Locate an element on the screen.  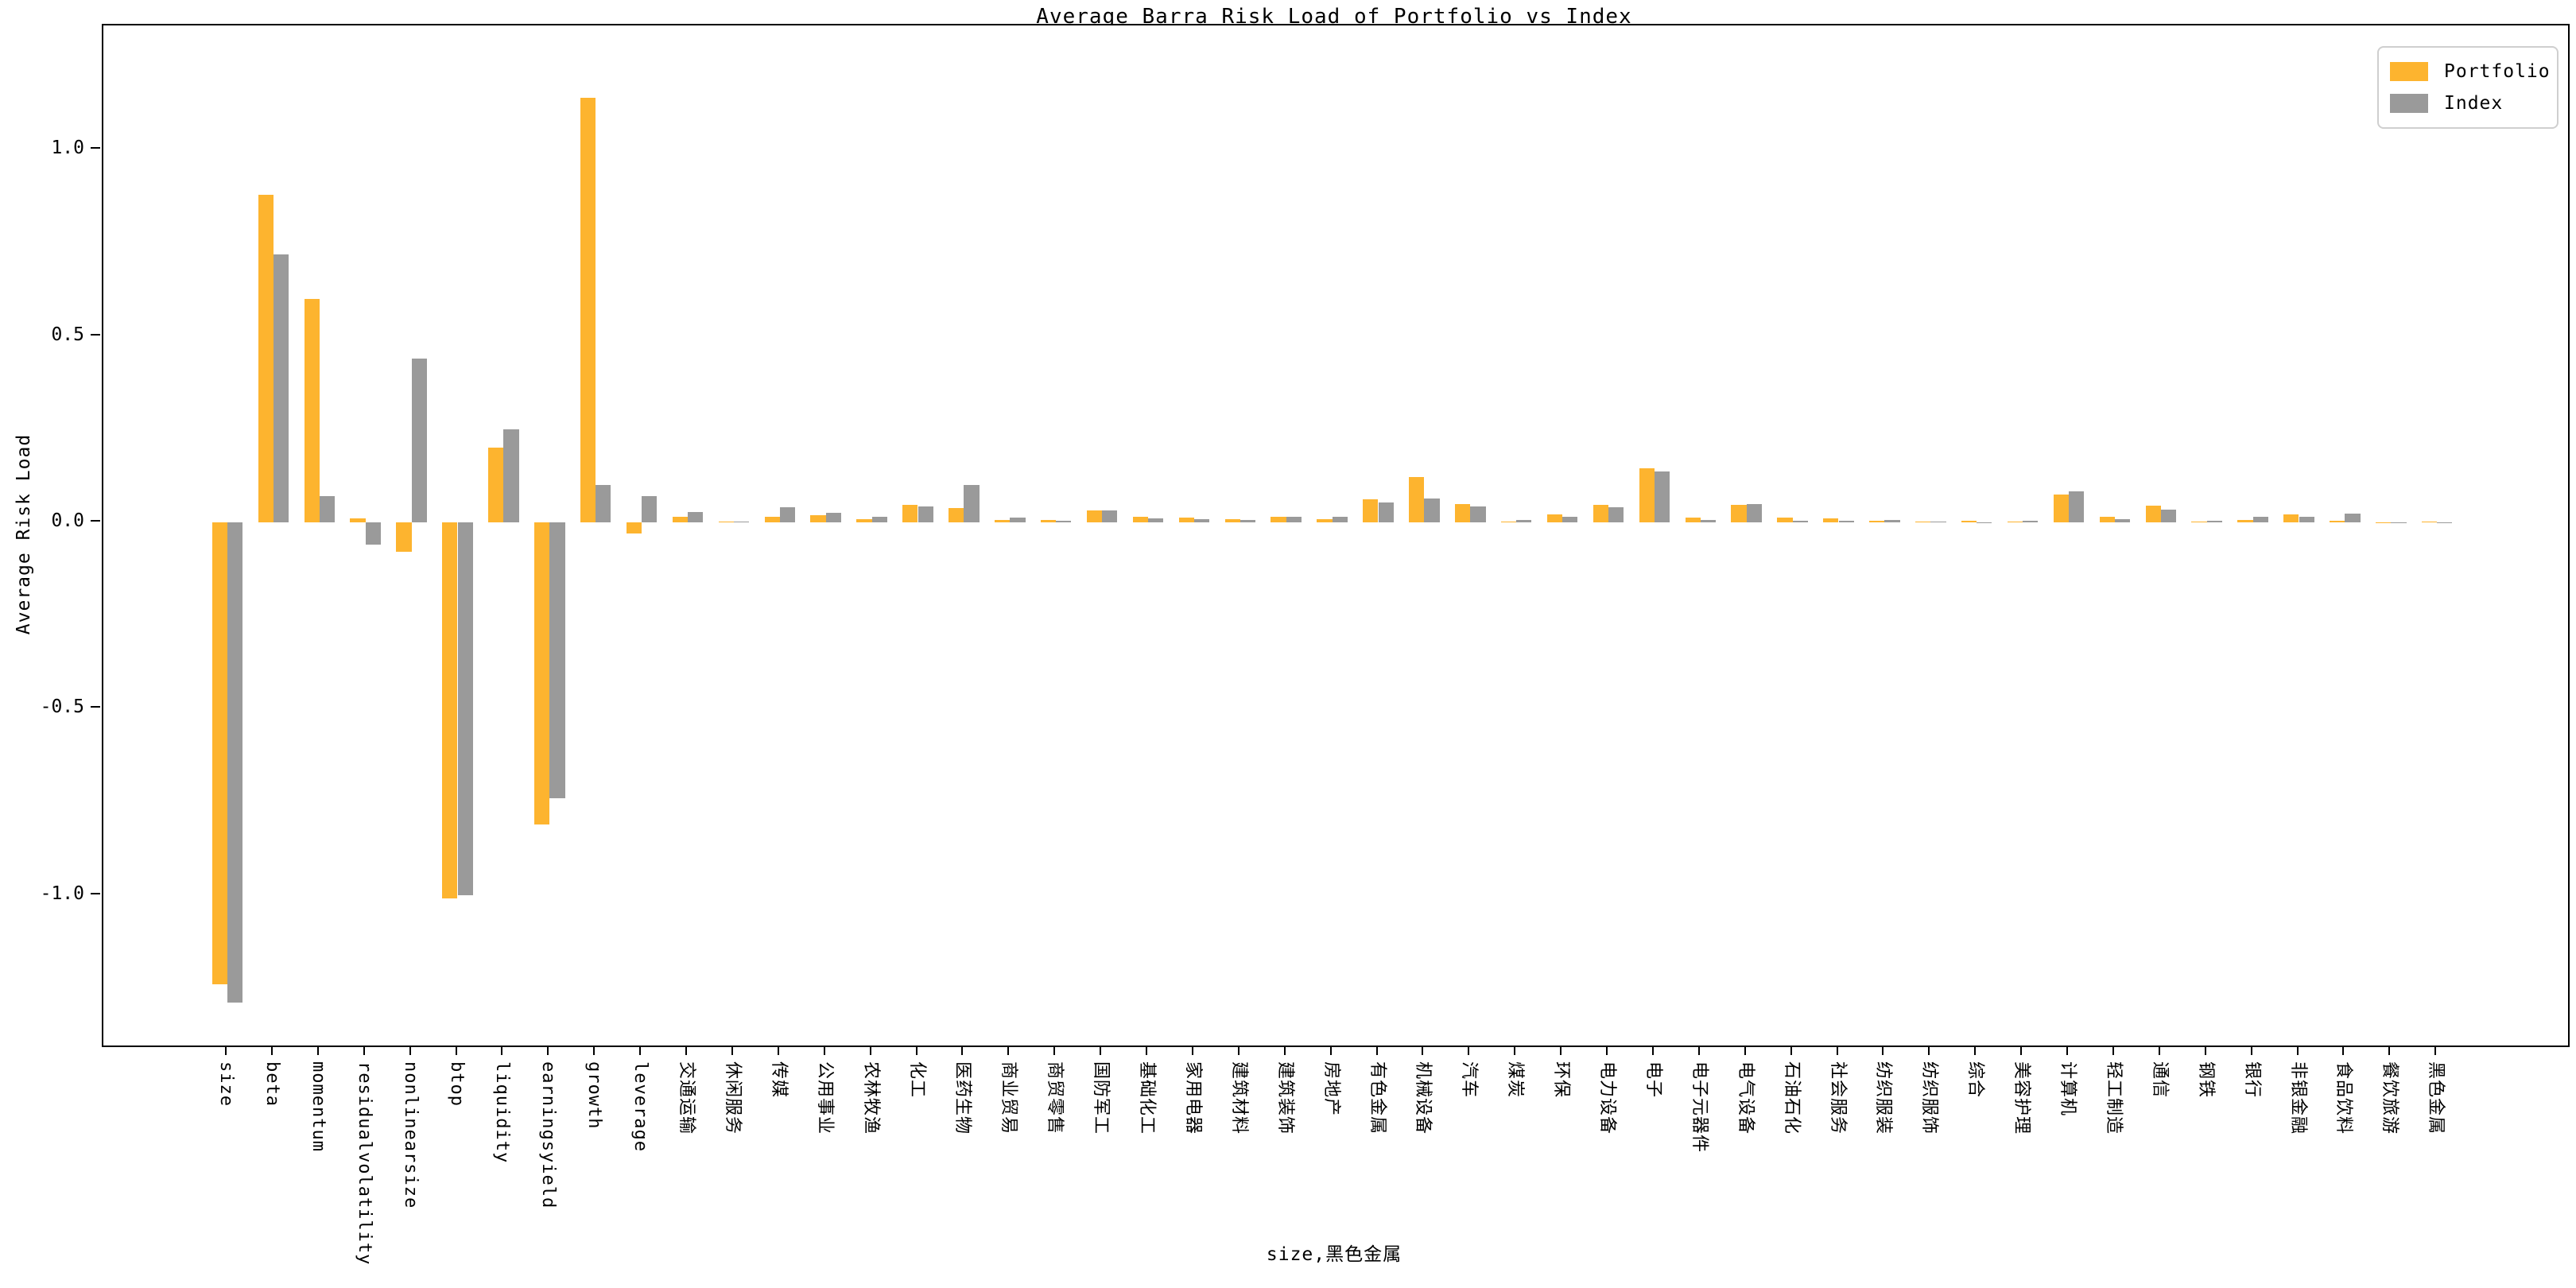
legend: Portfolio Index is located at coordinates (2468, 88).